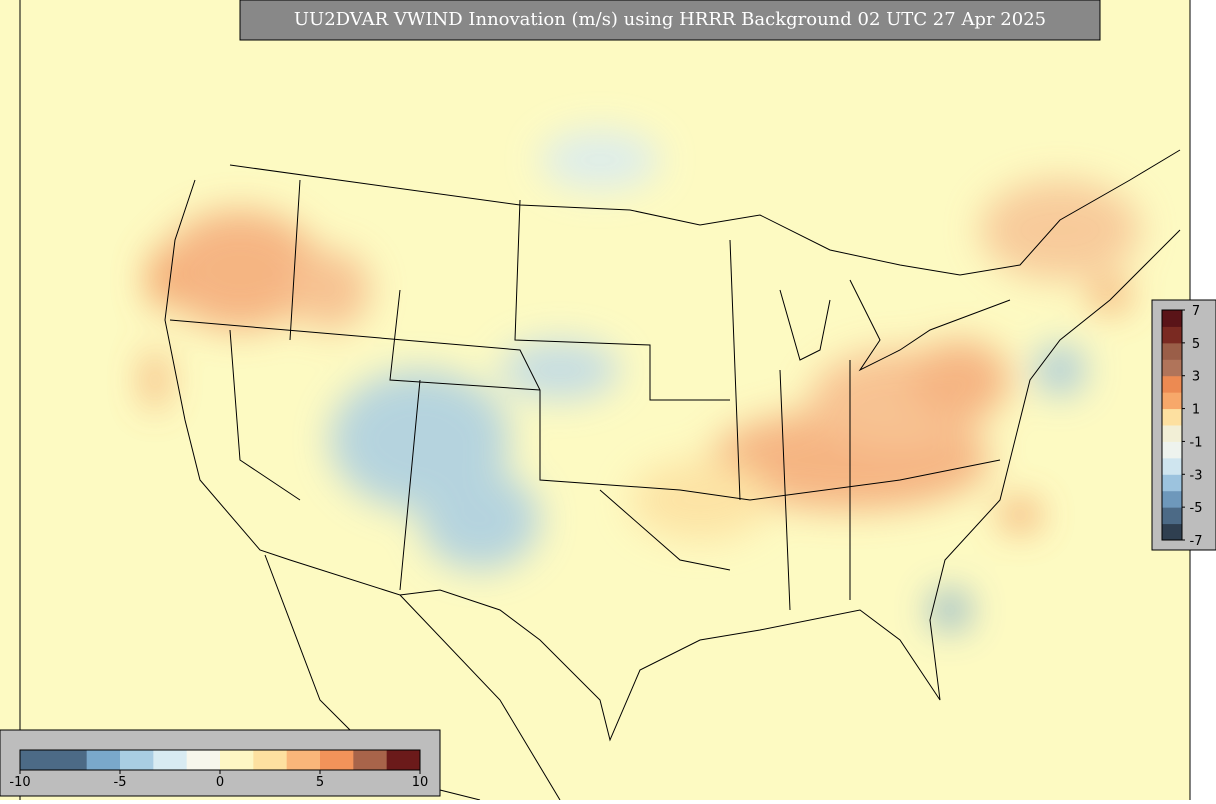  What do you see at coordinates (705, 212) in the screenshot?
I see `us-canada-border` at bounding box center [705, 212].